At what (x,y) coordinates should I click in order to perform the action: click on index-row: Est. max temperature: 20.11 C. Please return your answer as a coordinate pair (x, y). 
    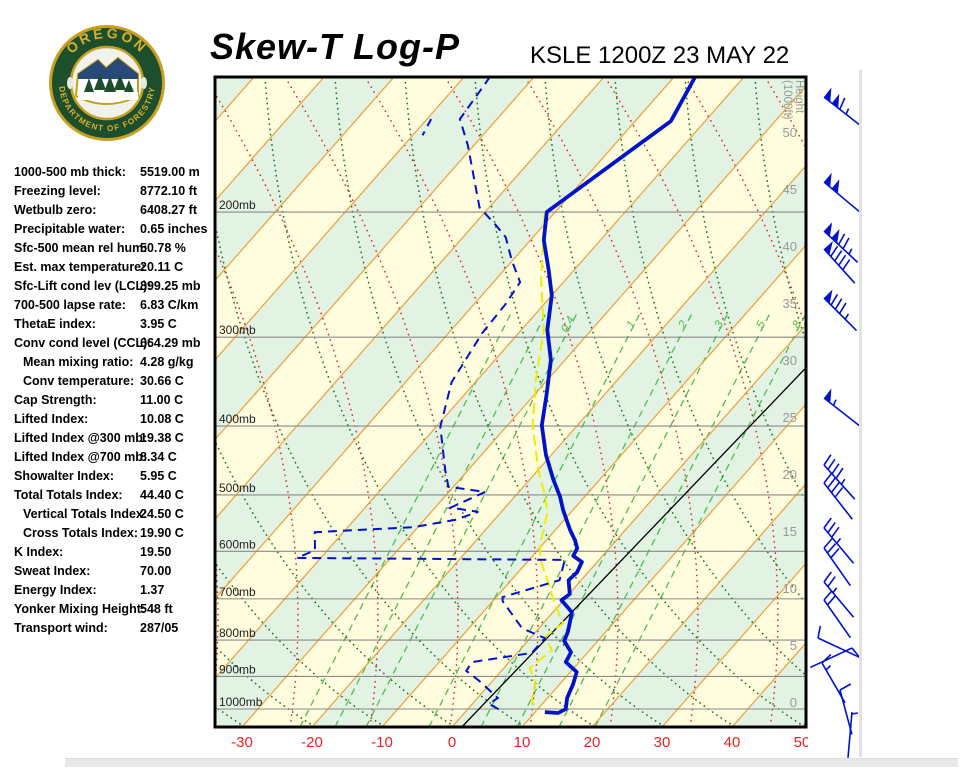
    Looking at the image, I should click on (114, 267).